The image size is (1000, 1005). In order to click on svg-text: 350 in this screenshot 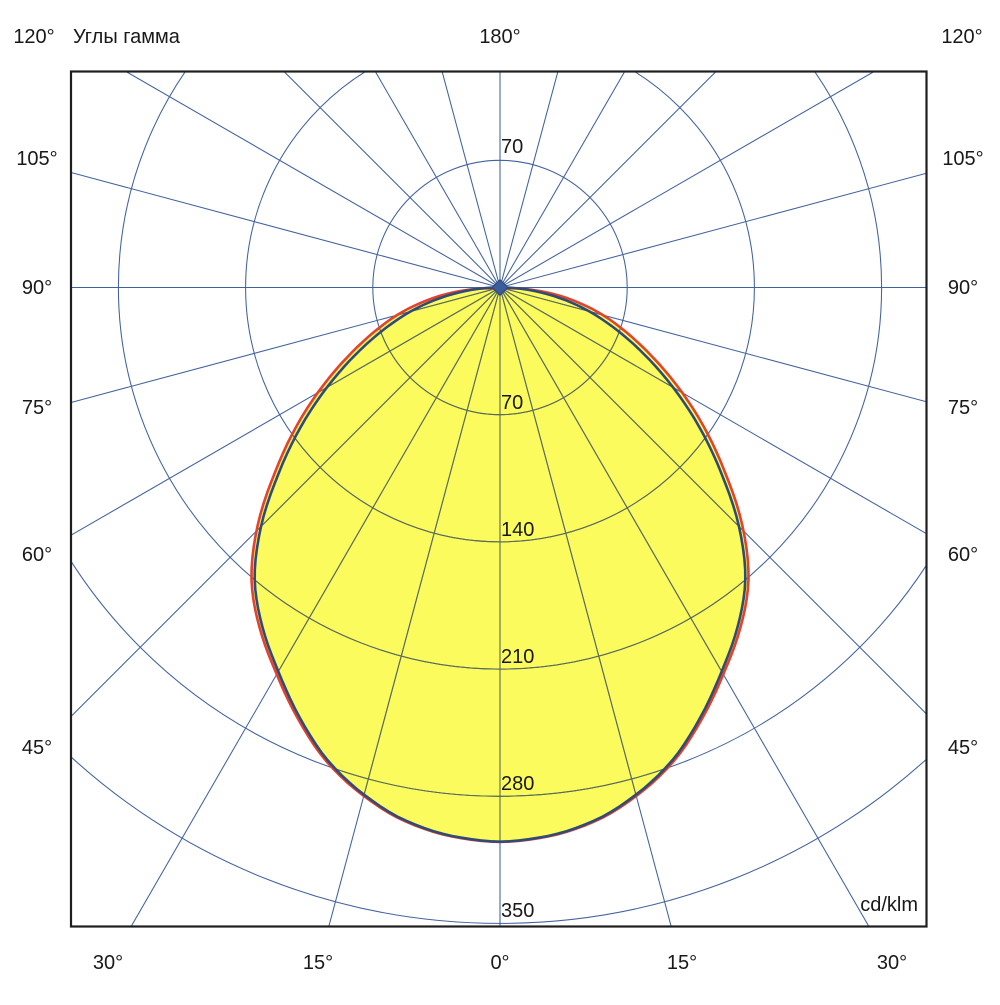, I will do `click(517, 911)`.